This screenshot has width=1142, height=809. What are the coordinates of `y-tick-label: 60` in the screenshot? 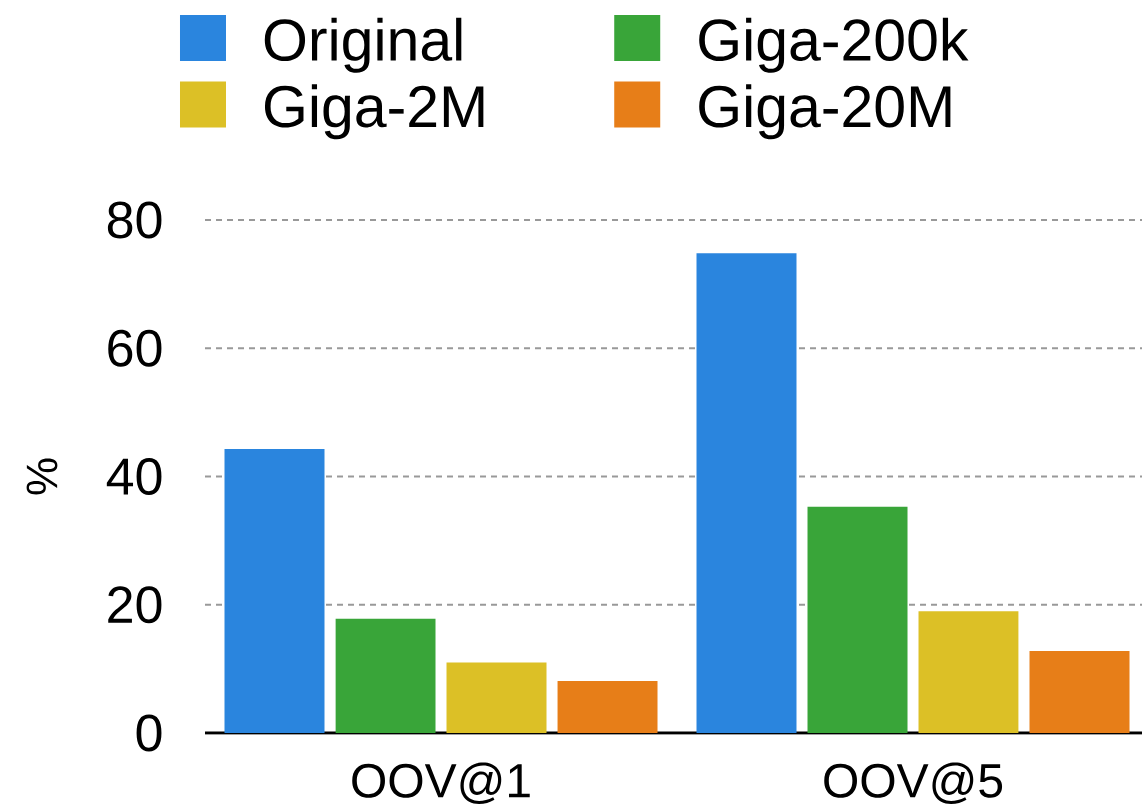 It's located at (135, 348).